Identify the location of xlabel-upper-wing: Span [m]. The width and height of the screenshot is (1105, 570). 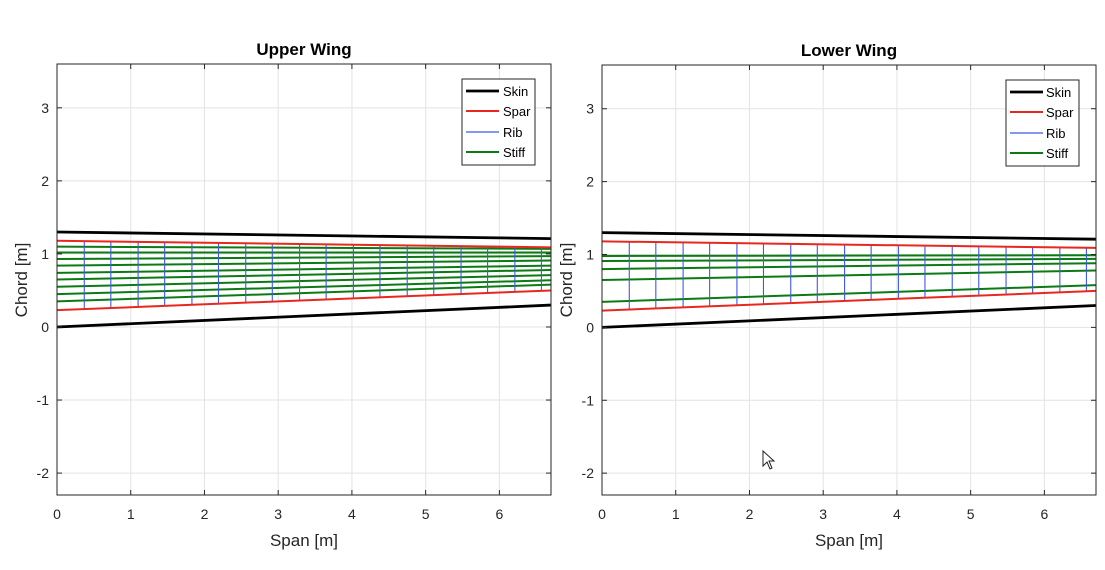
(304, 540).